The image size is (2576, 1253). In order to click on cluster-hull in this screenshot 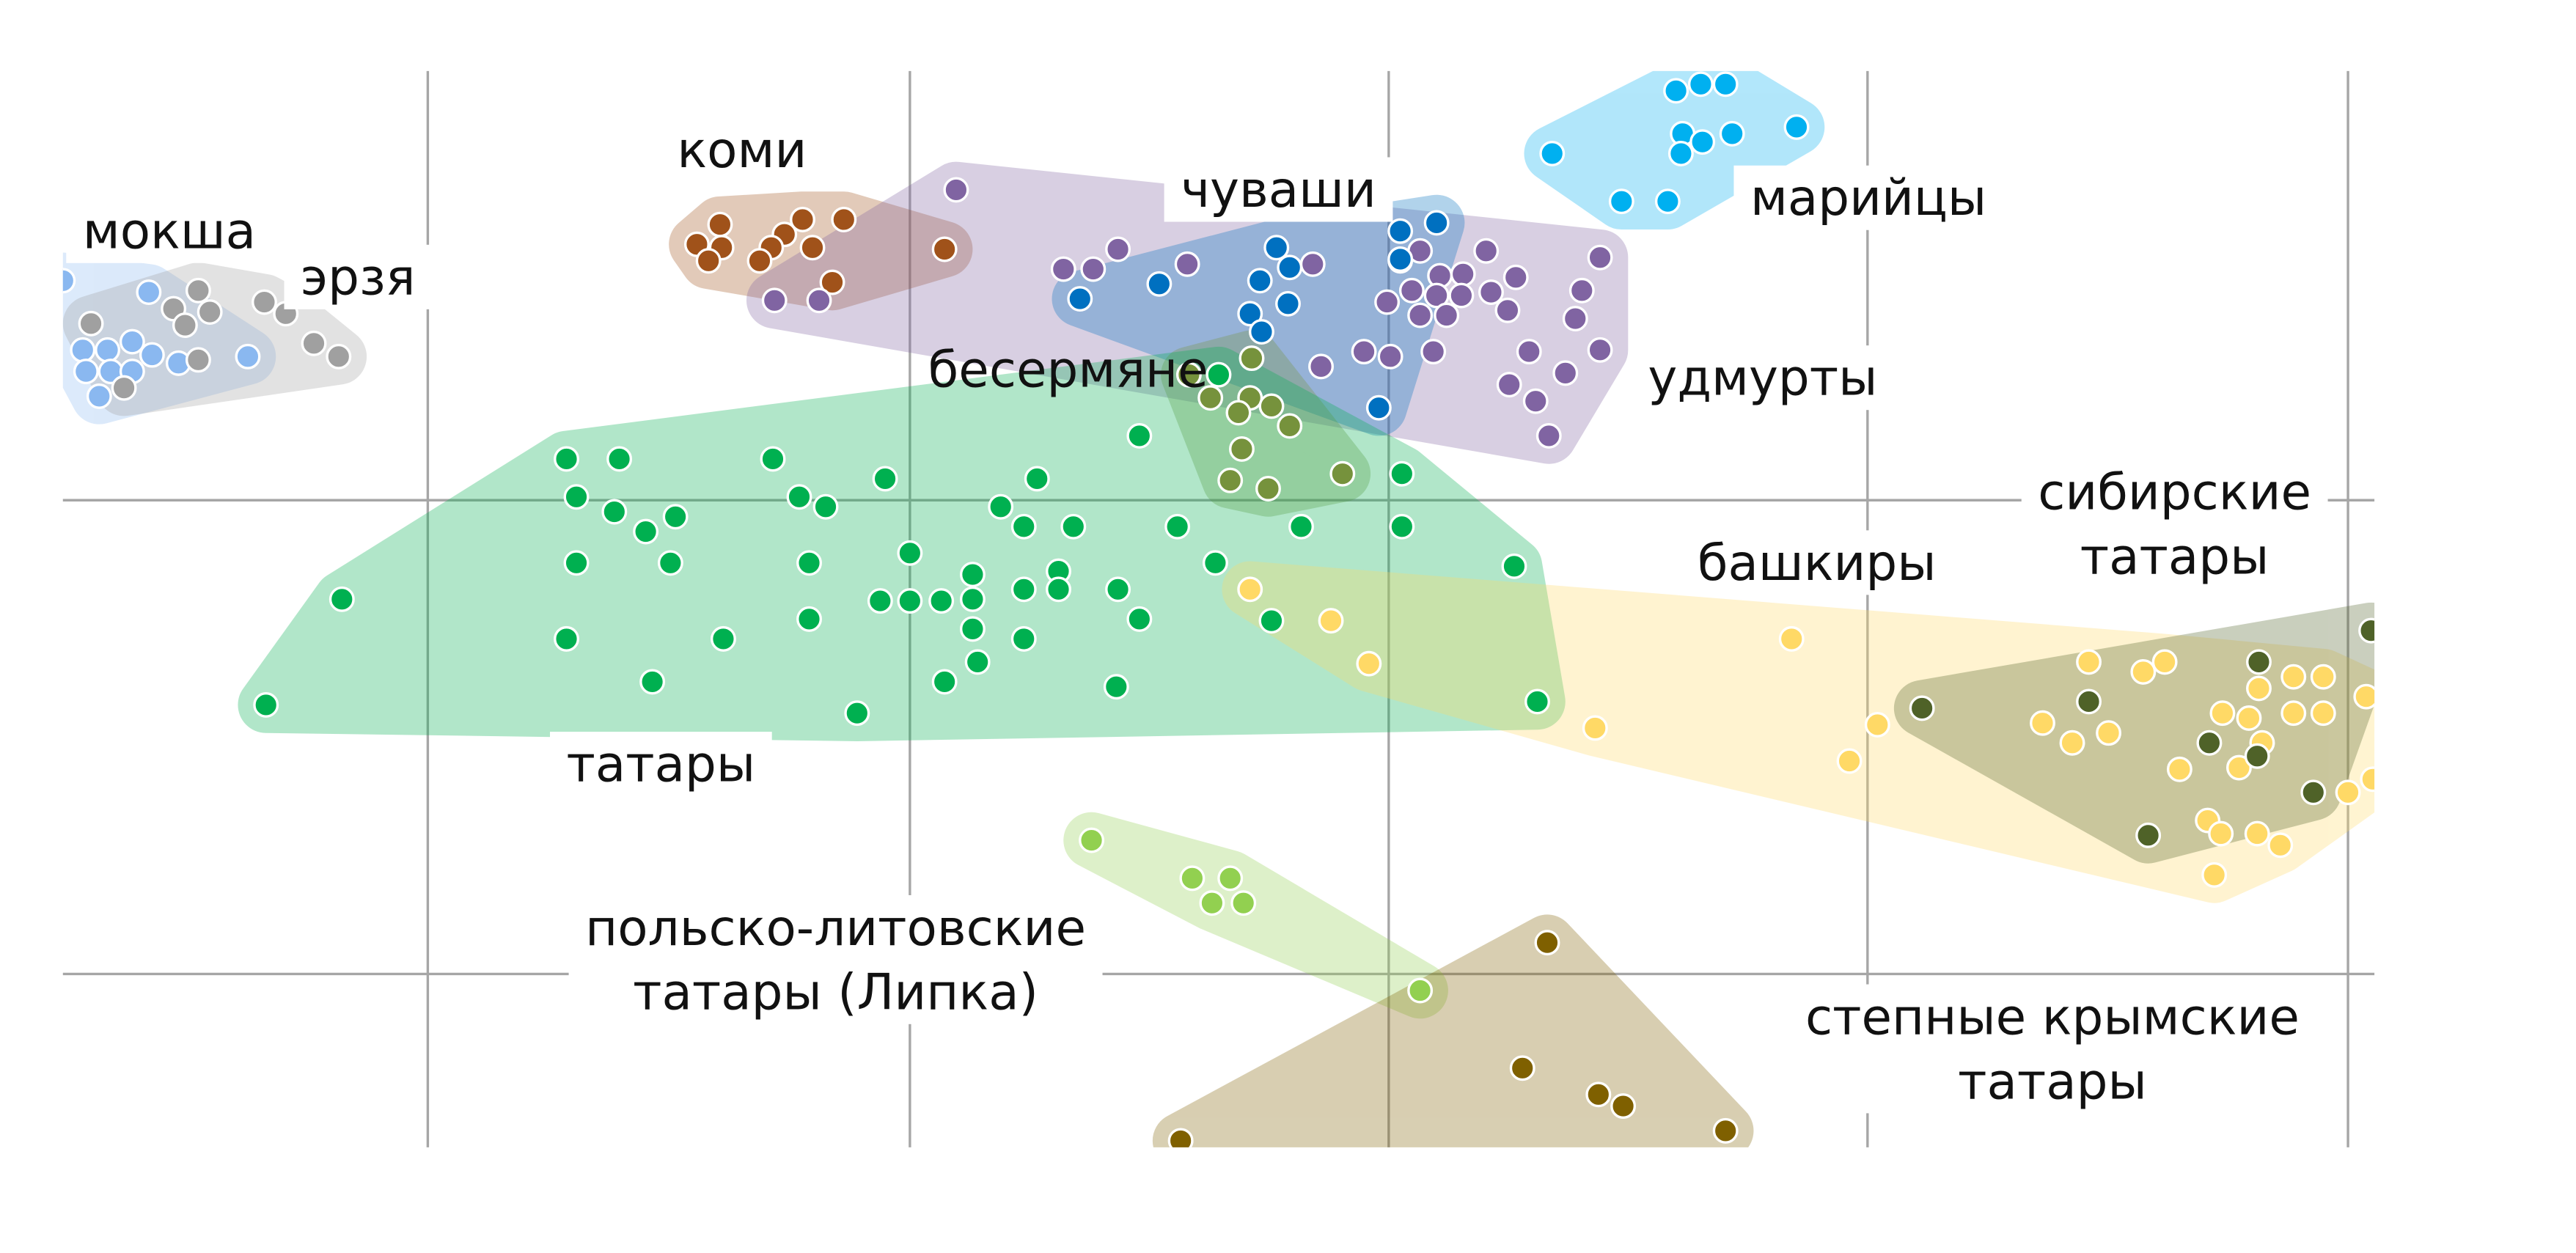, I will do `click(1453, 1030)`.